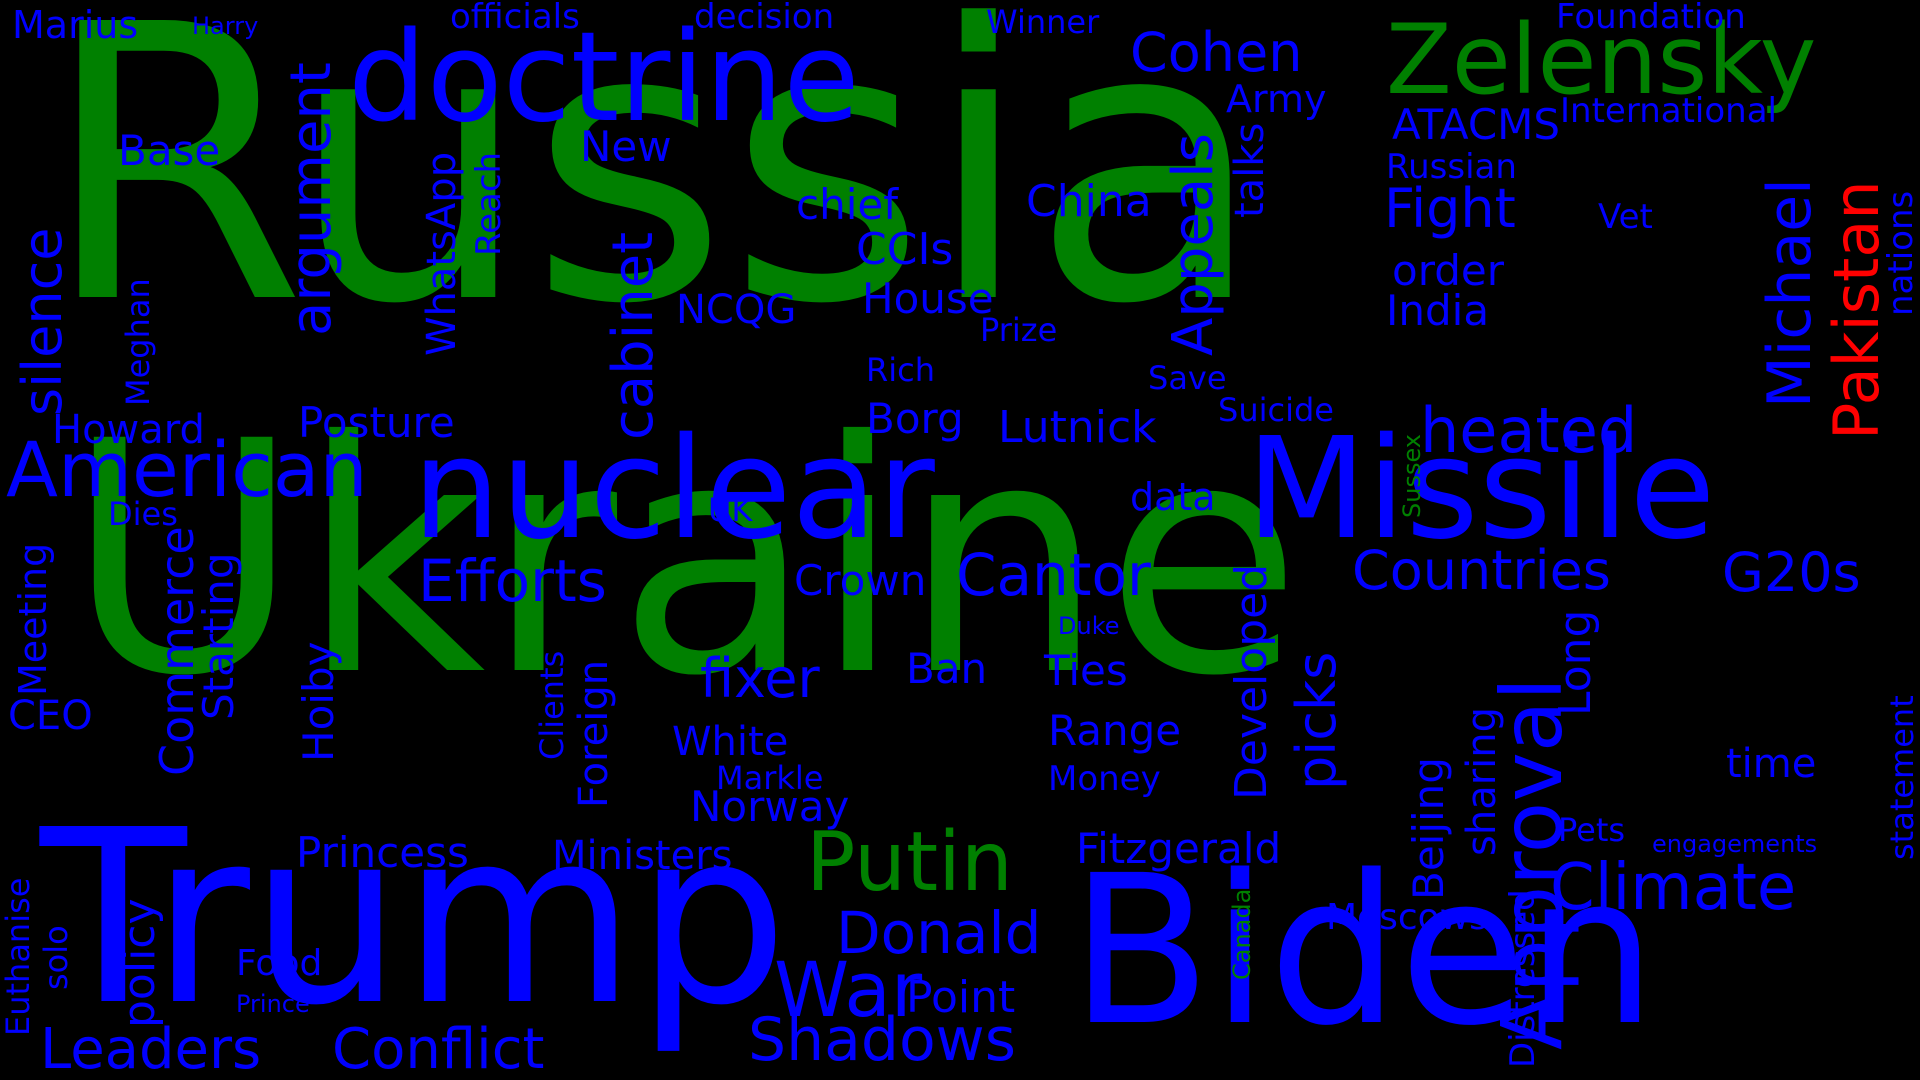 This screenshot has height=1080, width=1920. What do you see at coordinates (939, 933) in the screenshot?
I see `word-donald: Donald` at bounding box center [939, 933].